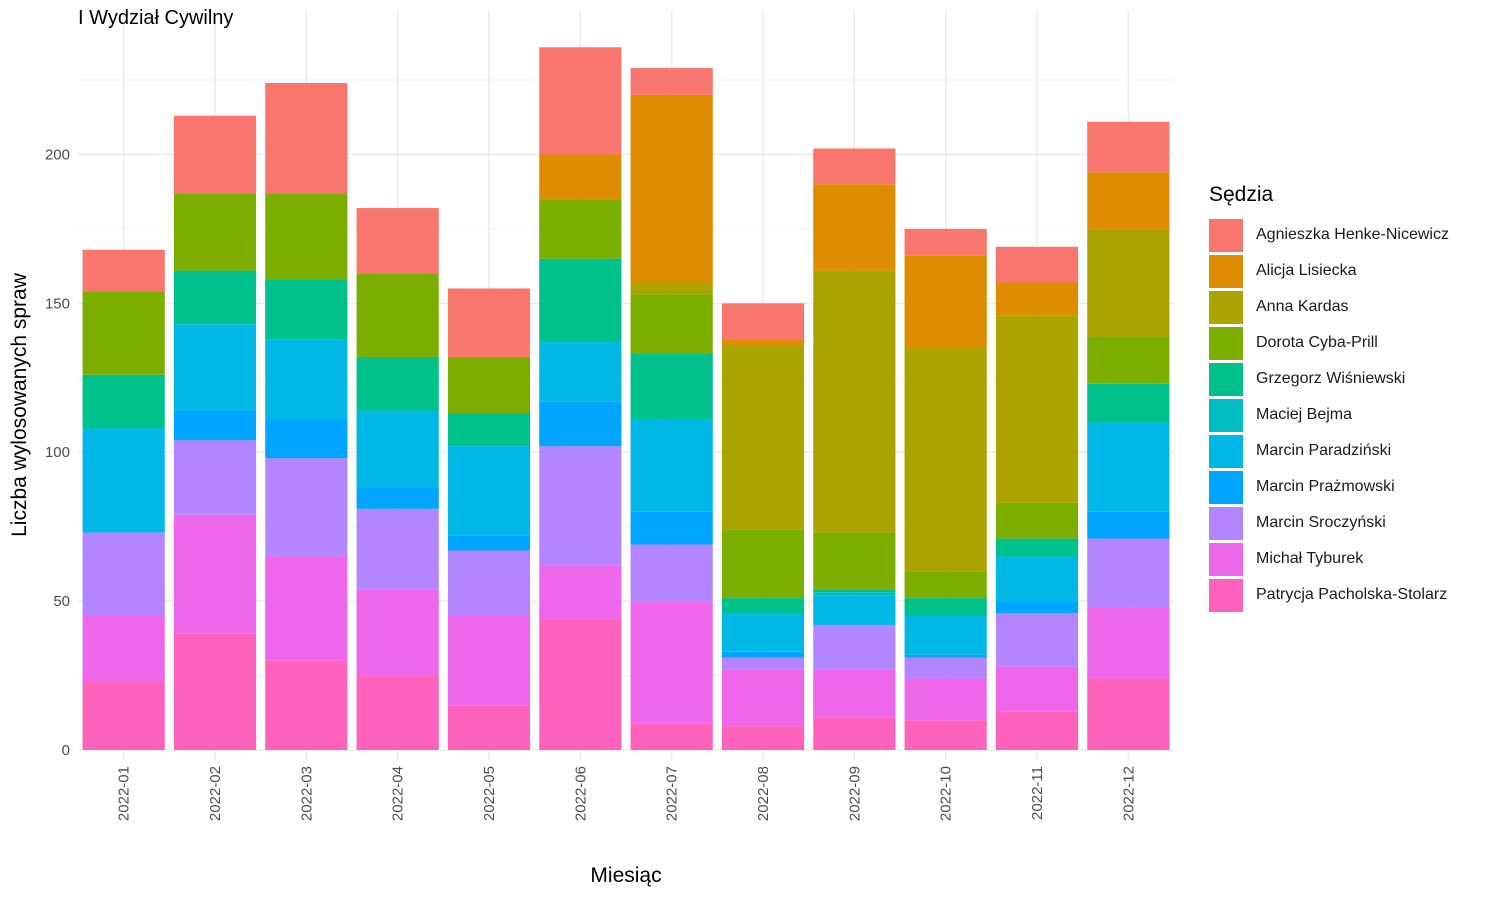 The image size is (1500, 900). I want to click on x-tick-label: 2022-09, so click(854, 793).